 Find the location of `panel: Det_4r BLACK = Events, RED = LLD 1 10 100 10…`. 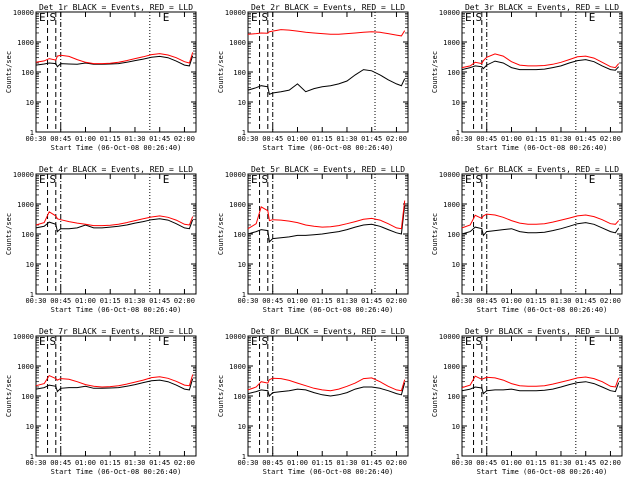

panel: Det_4r BLACK = Events, RED = LLD 1 10 100 10… is located at coordinates (101, 239).